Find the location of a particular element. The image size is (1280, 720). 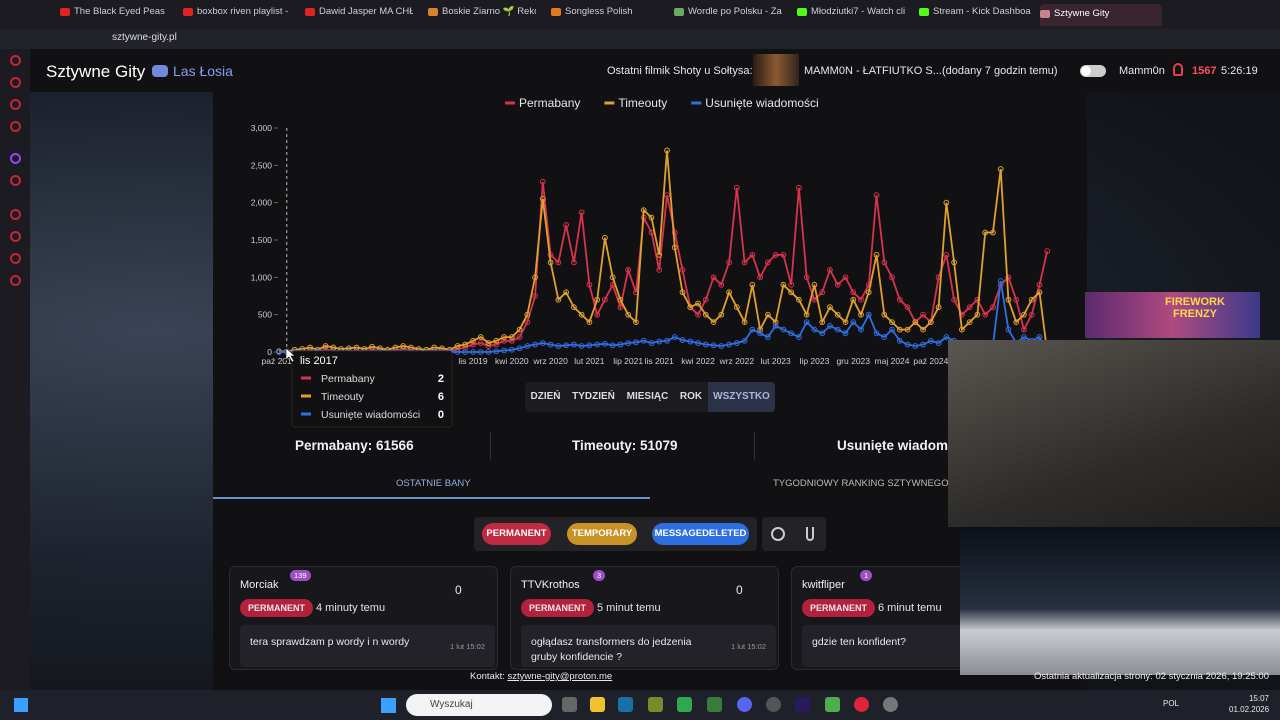

browser-tab: Sztywne Gity is located at coordinates (1101, 15).